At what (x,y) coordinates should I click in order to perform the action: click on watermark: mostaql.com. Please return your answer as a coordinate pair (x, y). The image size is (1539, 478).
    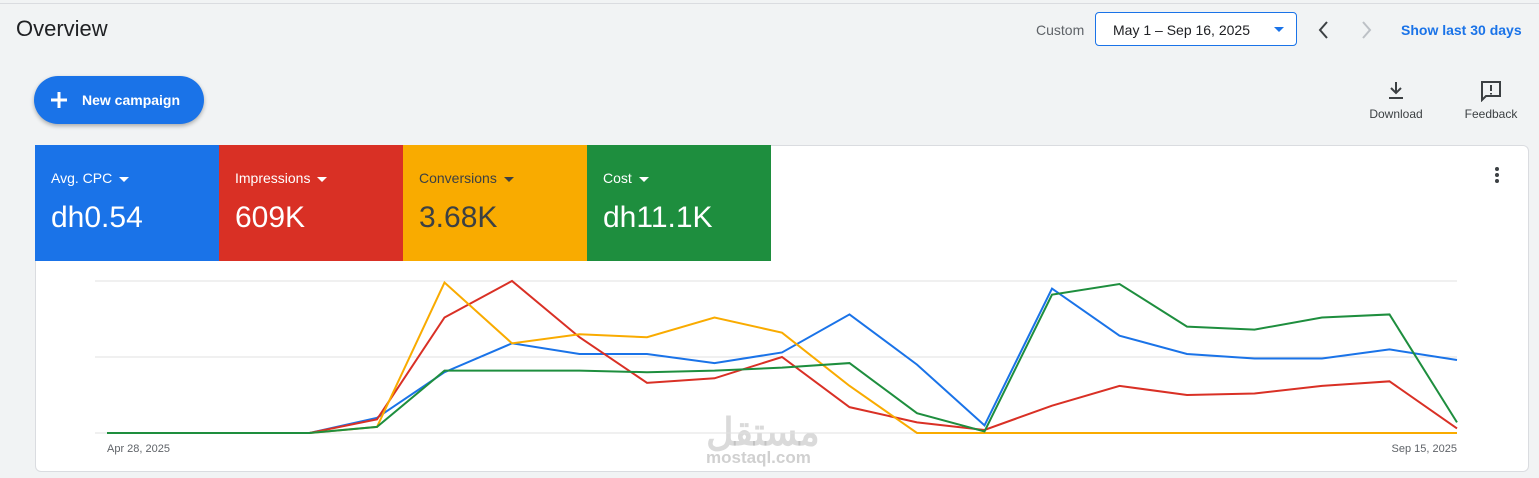
    Looking at the image, I should click on (758, 457).